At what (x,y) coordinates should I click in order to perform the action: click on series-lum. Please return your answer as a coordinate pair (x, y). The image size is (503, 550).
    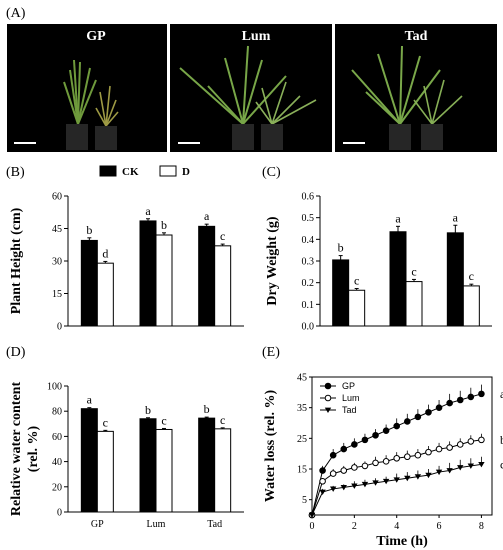
    Looking at the image, I should click on (396, 476).